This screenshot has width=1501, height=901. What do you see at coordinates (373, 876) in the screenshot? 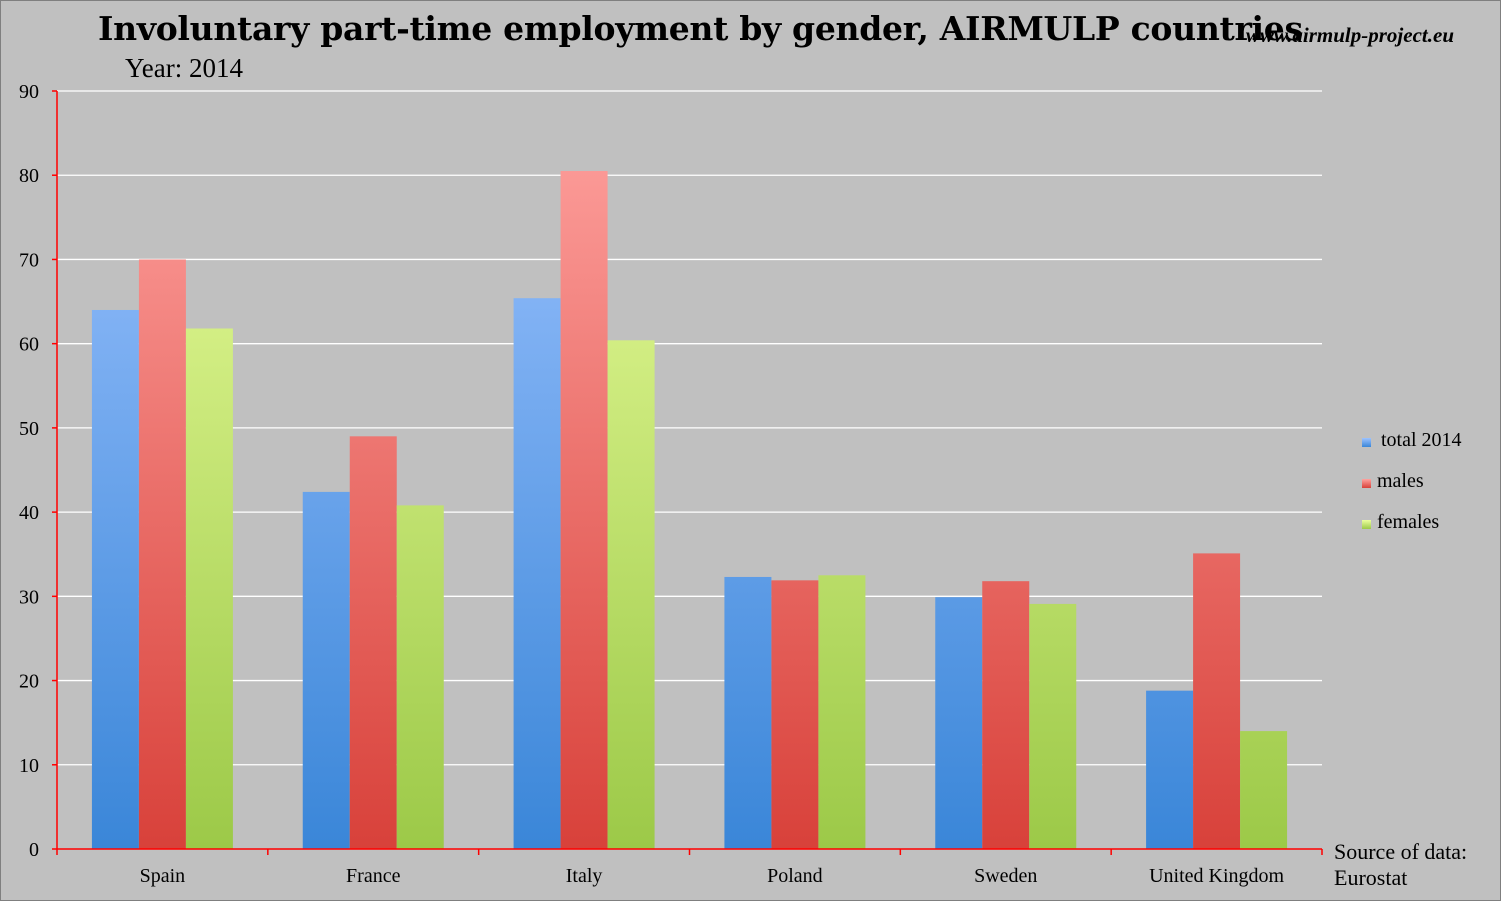
I see `x-tick-label: France` at bounding box center [373, 876].